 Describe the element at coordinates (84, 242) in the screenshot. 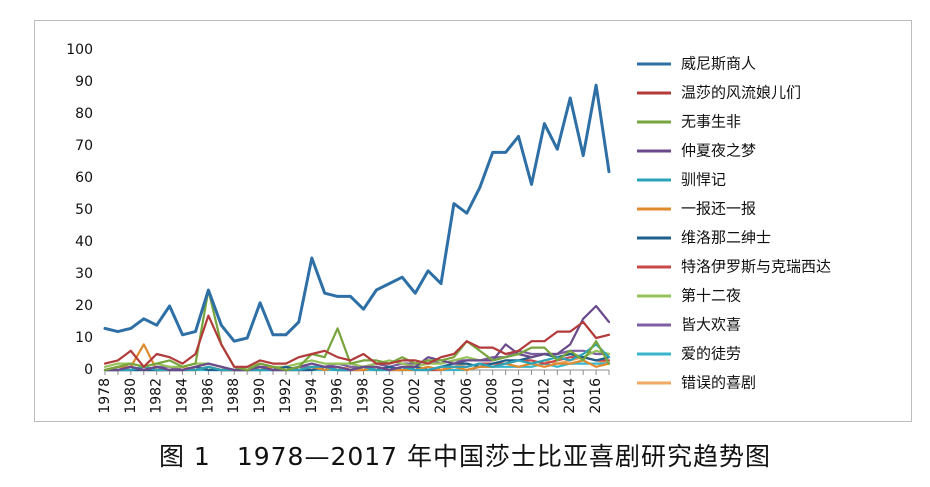

I see `y-tick-label: 40` at that location.